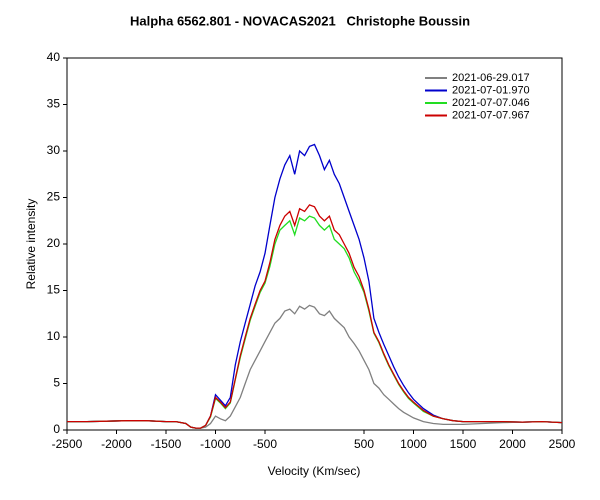  What do you see at coordinates (54, 336) in the screenshot?
I see `y-tick-label: 10` at bounding box center [54, 336].